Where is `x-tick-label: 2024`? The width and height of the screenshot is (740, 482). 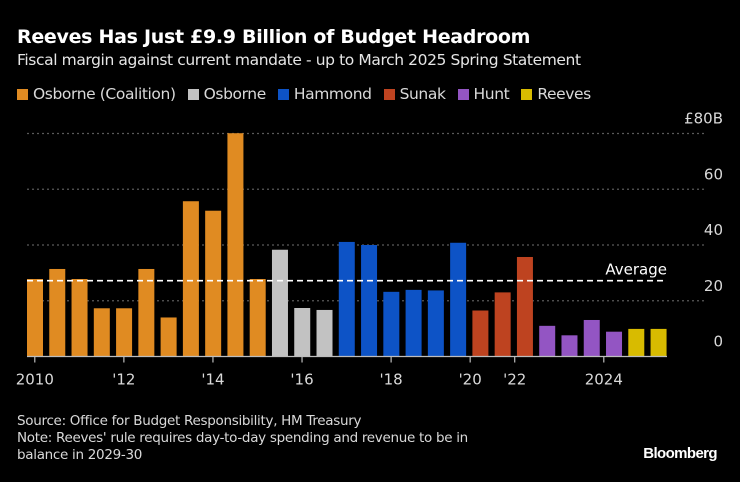 x-tick-label: 2024 is located at coordinates (604, 380).